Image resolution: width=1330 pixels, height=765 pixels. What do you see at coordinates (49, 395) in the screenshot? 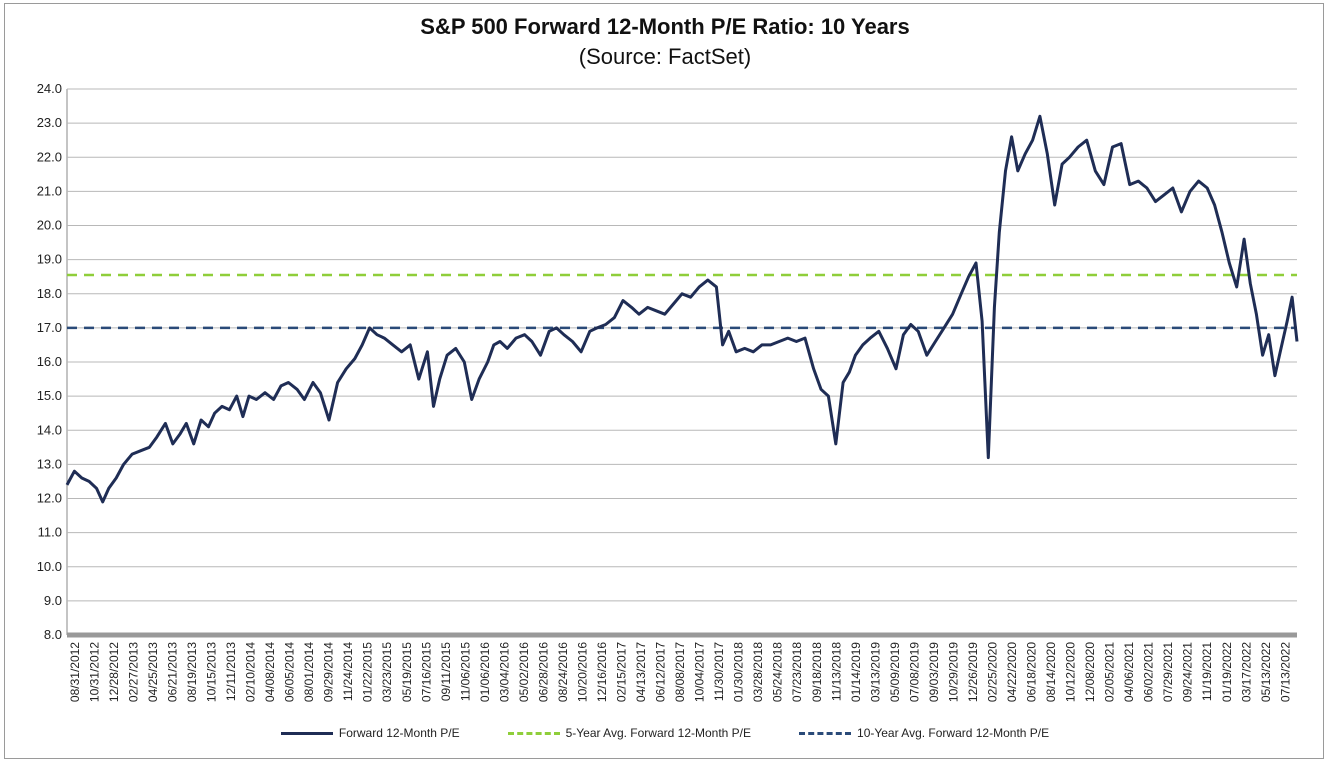
I see `y-tick-label: 15.0` at bounding box center [49, 395].